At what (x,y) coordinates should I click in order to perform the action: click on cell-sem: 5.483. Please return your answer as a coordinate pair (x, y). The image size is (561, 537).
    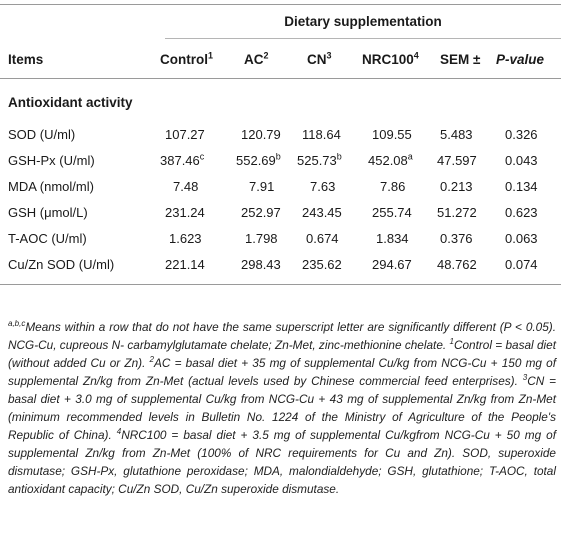
    Looking at the image, I should click on (456, 134).